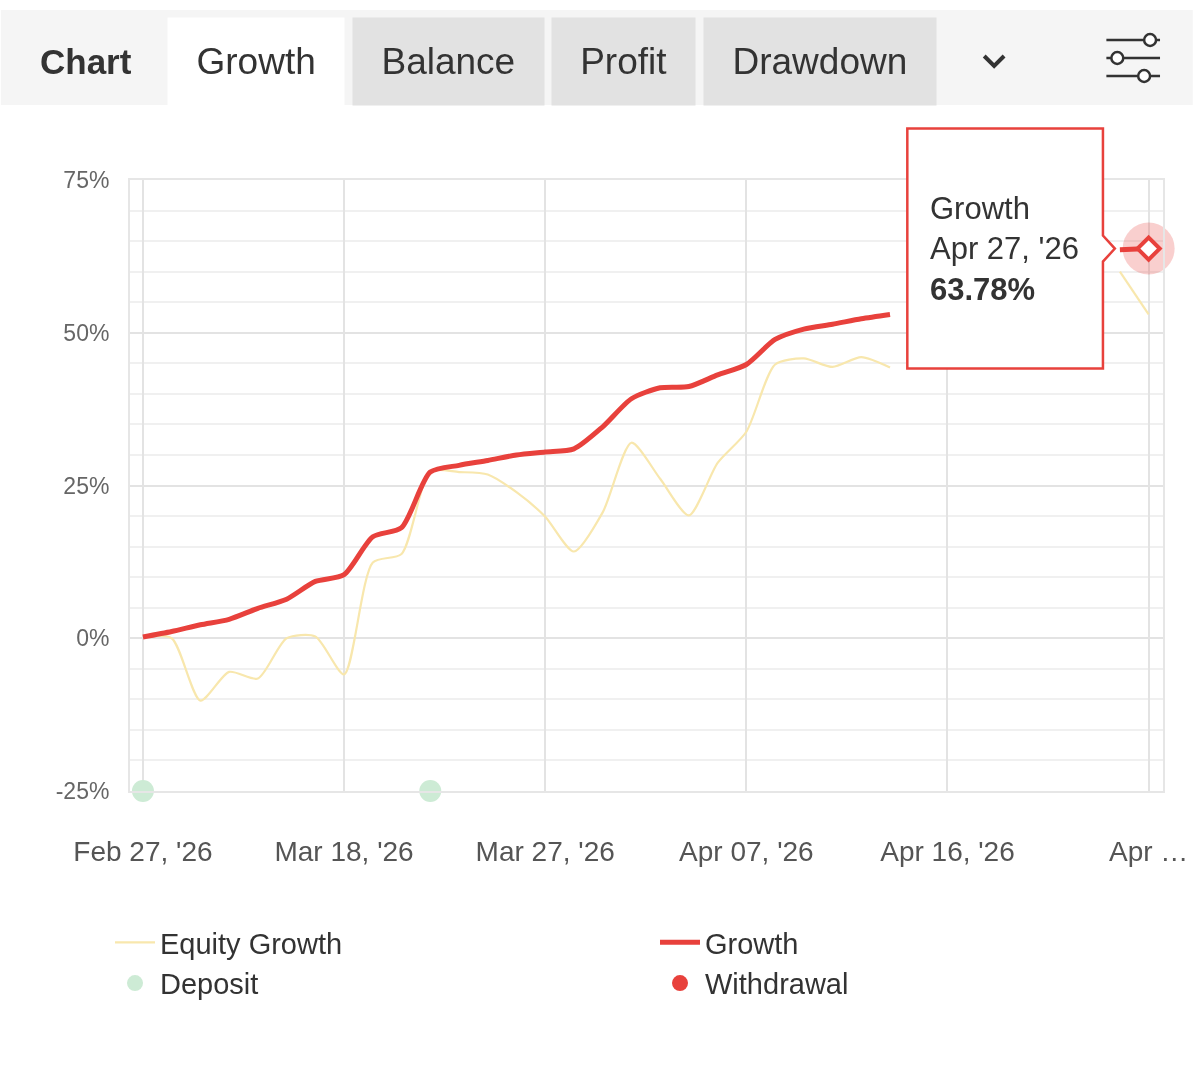 This screenshot has height=1079, width=1200. What do you see at coordinates (448, 61) in the screenshot?
I see `text: Balance` at bounding box center [448, 61].